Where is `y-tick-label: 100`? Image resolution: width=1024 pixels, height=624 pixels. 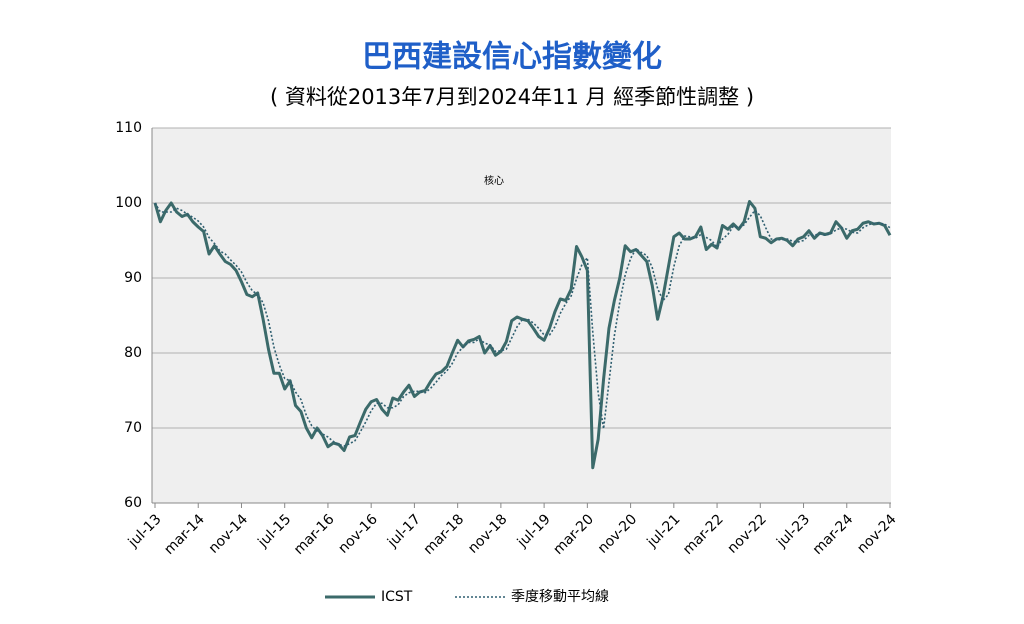 y-tick-label: 100 is located at coordinates (128, 203).